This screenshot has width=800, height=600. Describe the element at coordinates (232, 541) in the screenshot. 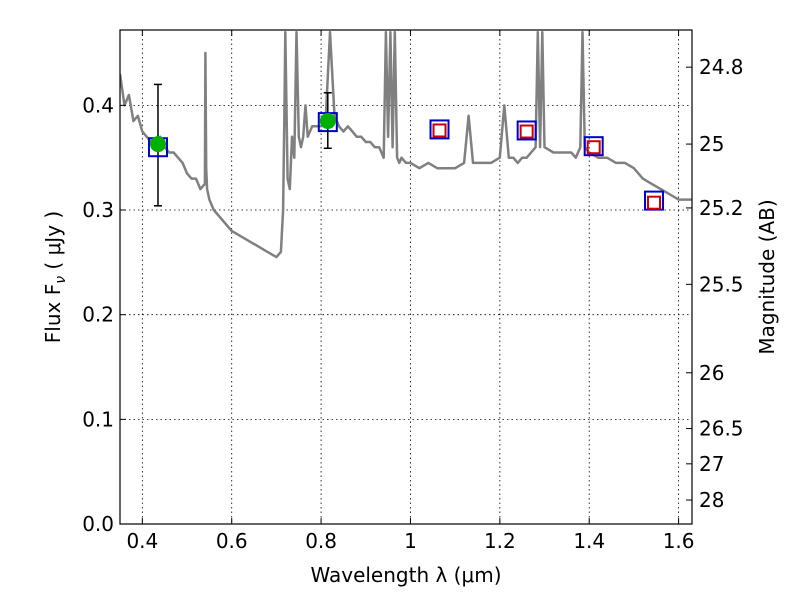

I see `x-tick-label: 0.6` at that location.